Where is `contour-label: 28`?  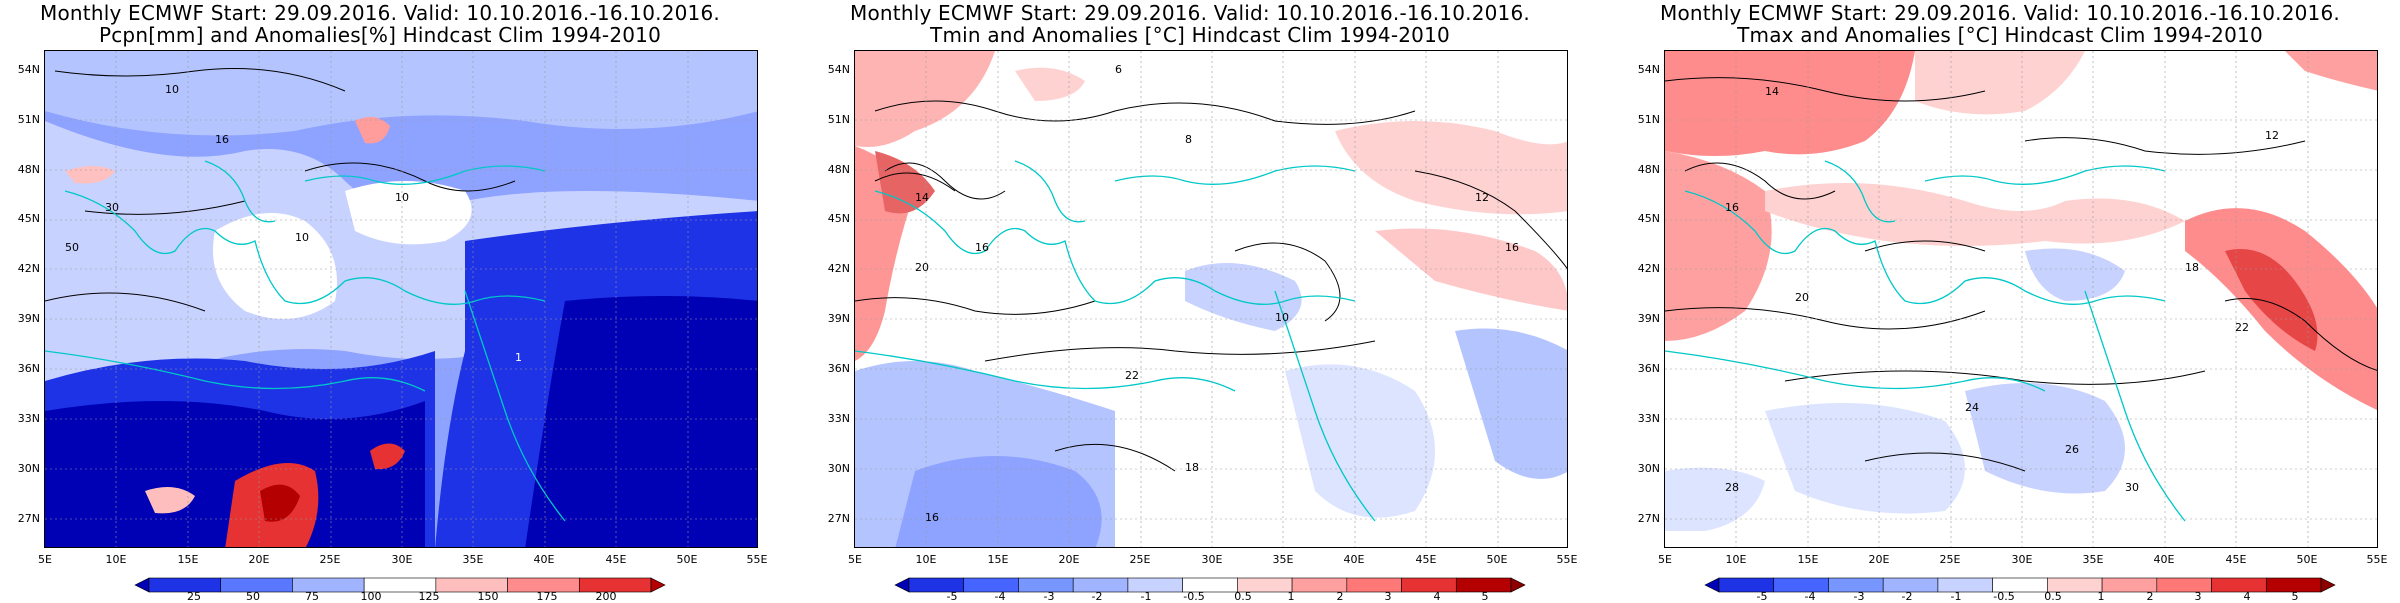
contour-label: 28 is located at coordinates (1732, 487).